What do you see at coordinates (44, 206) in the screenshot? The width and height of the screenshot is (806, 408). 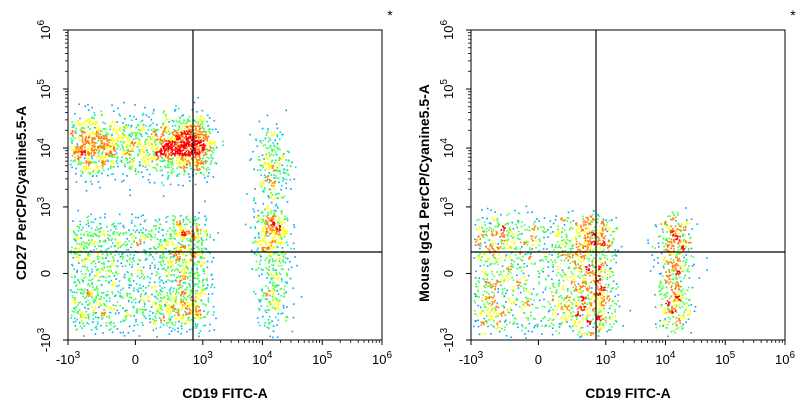 I see `y-tick-label: 103` at bounding box center [44, 206].